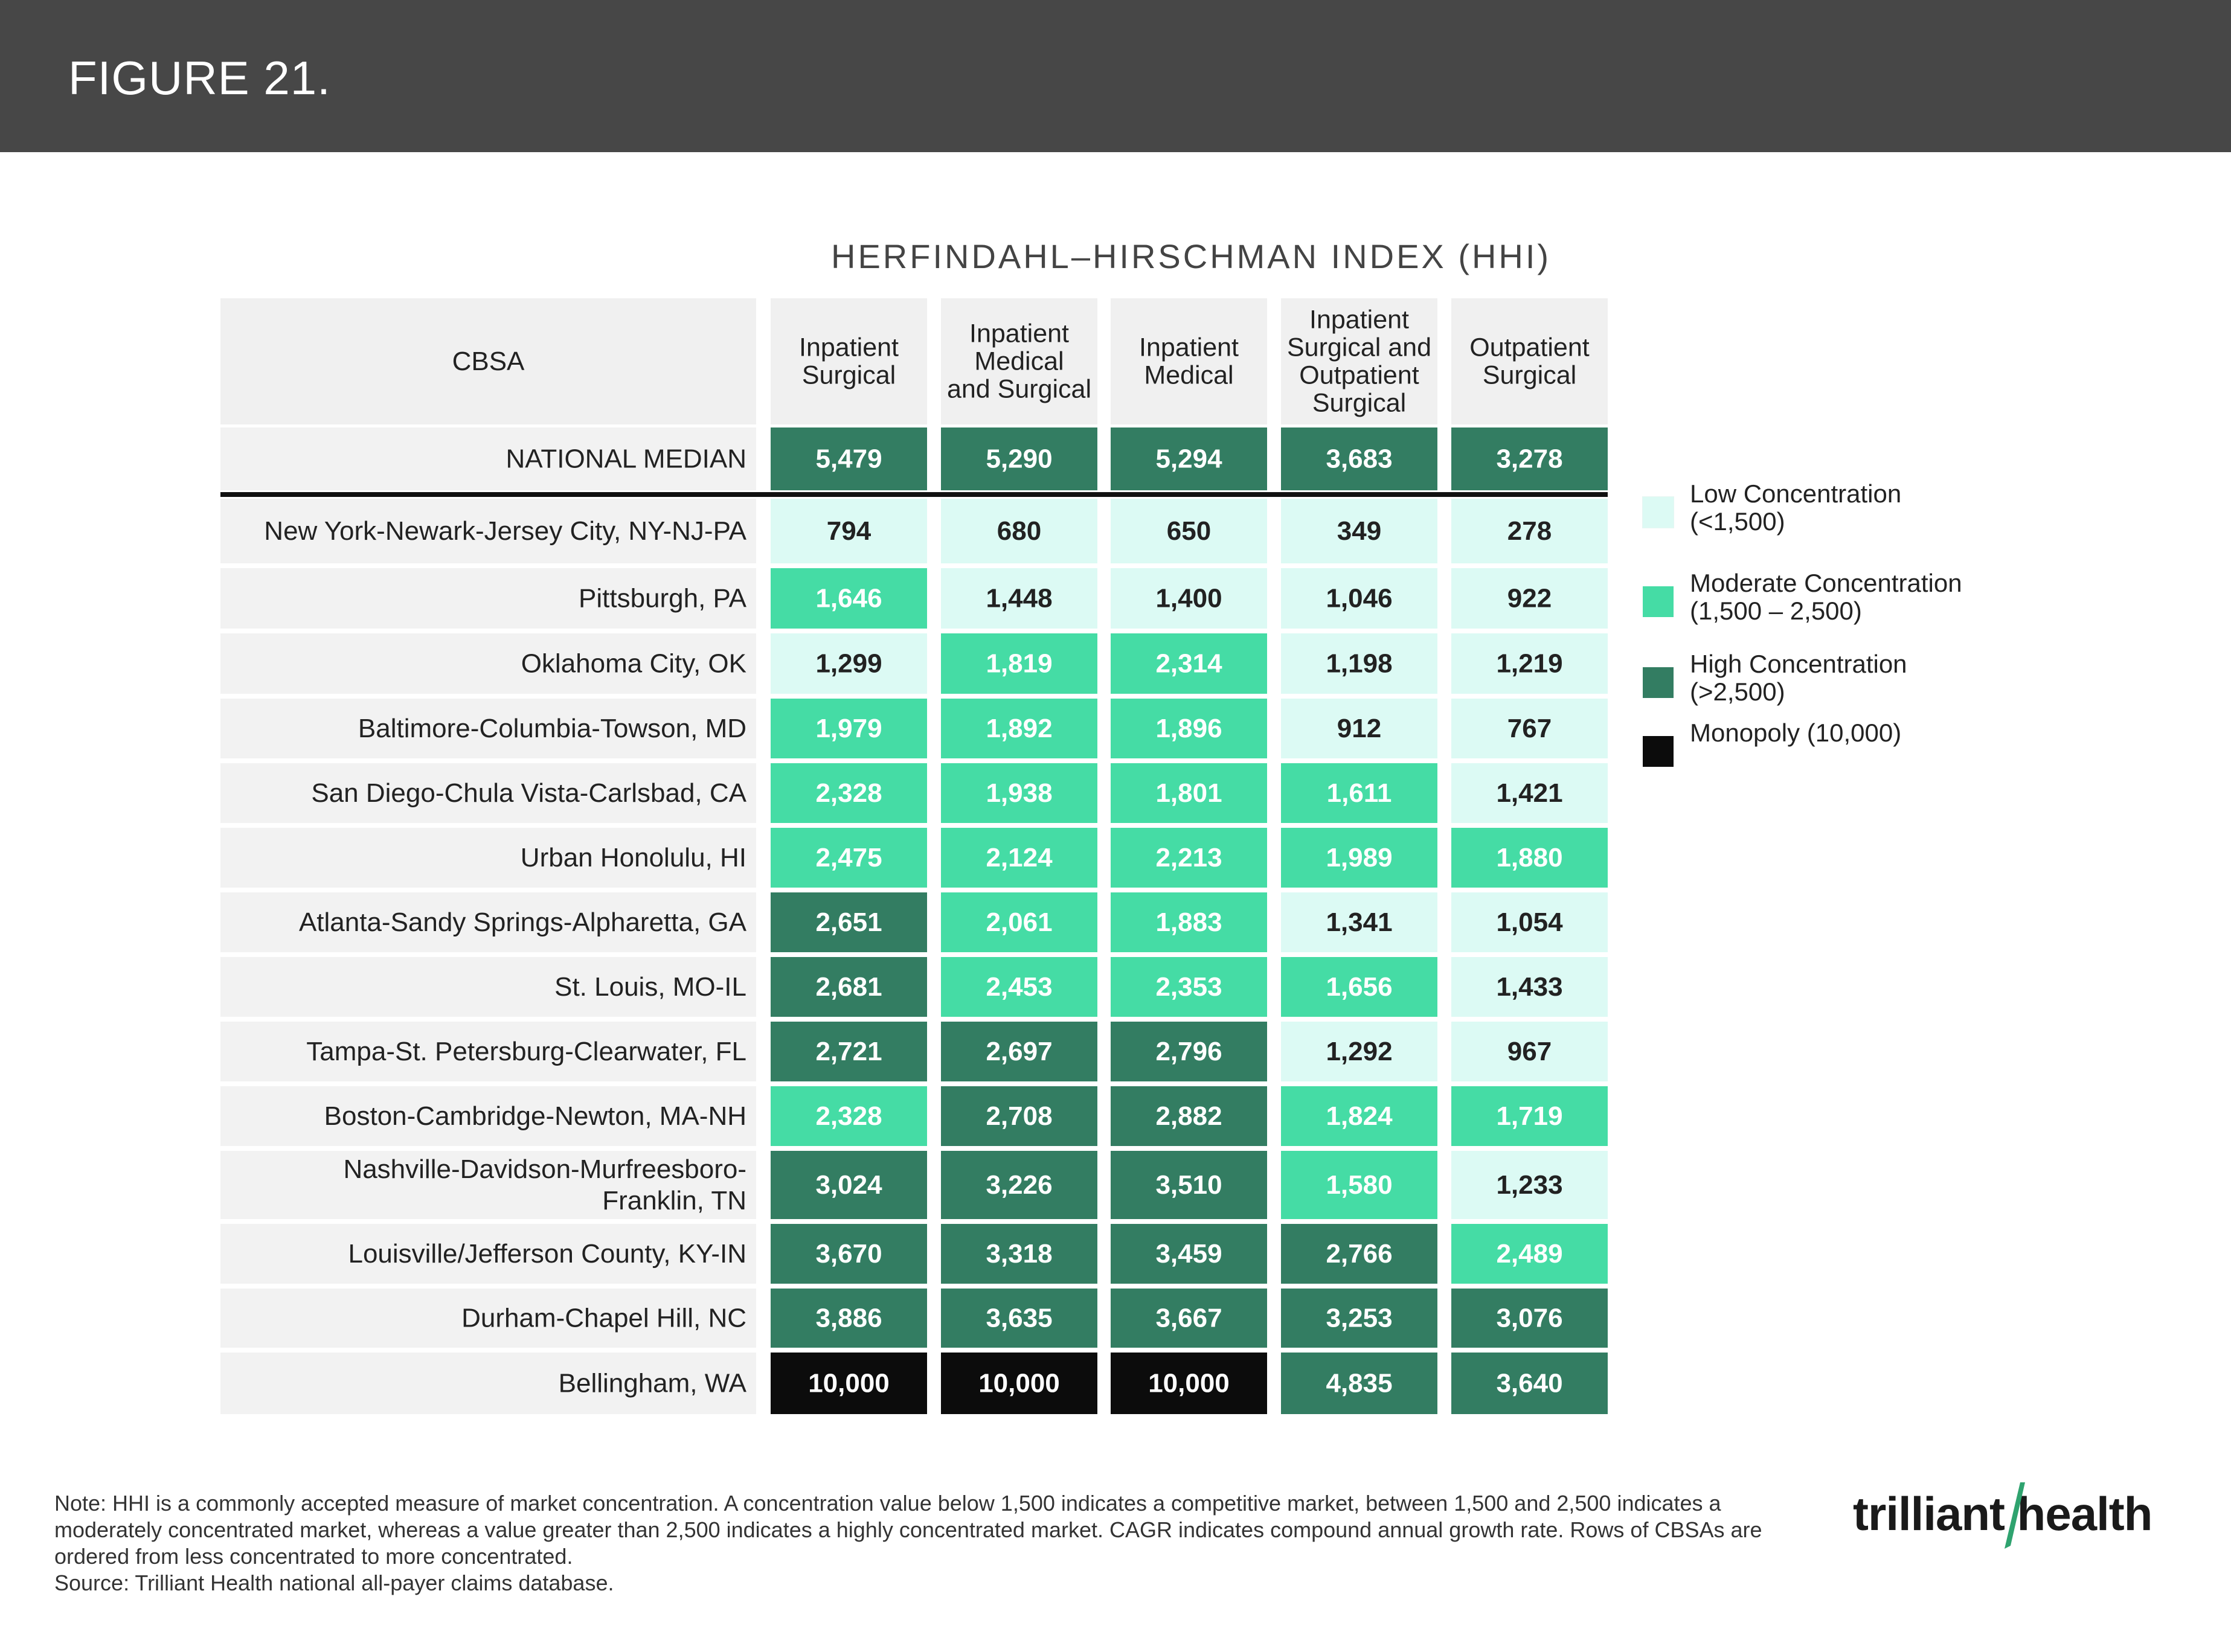  I want to click on legend-label: Monopoly (10,000), so click(1796, 733).